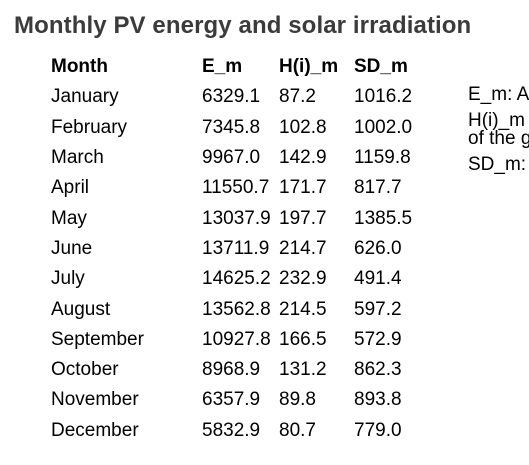  I want to click on sd-m-cell: 626.0, so click(378, 248).